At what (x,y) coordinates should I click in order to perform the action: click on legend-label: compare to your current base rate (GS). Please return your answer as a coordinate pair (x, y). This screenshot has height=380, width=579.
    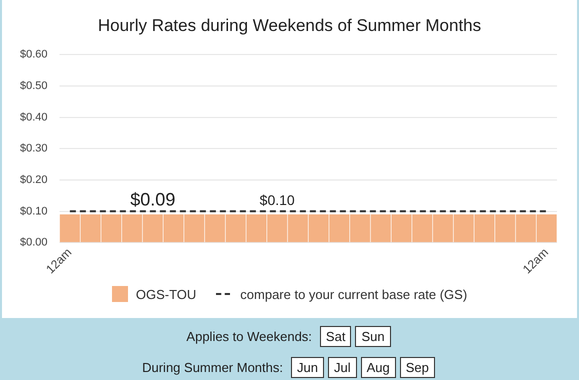
    Looking at the image, I should click on (354, 294).